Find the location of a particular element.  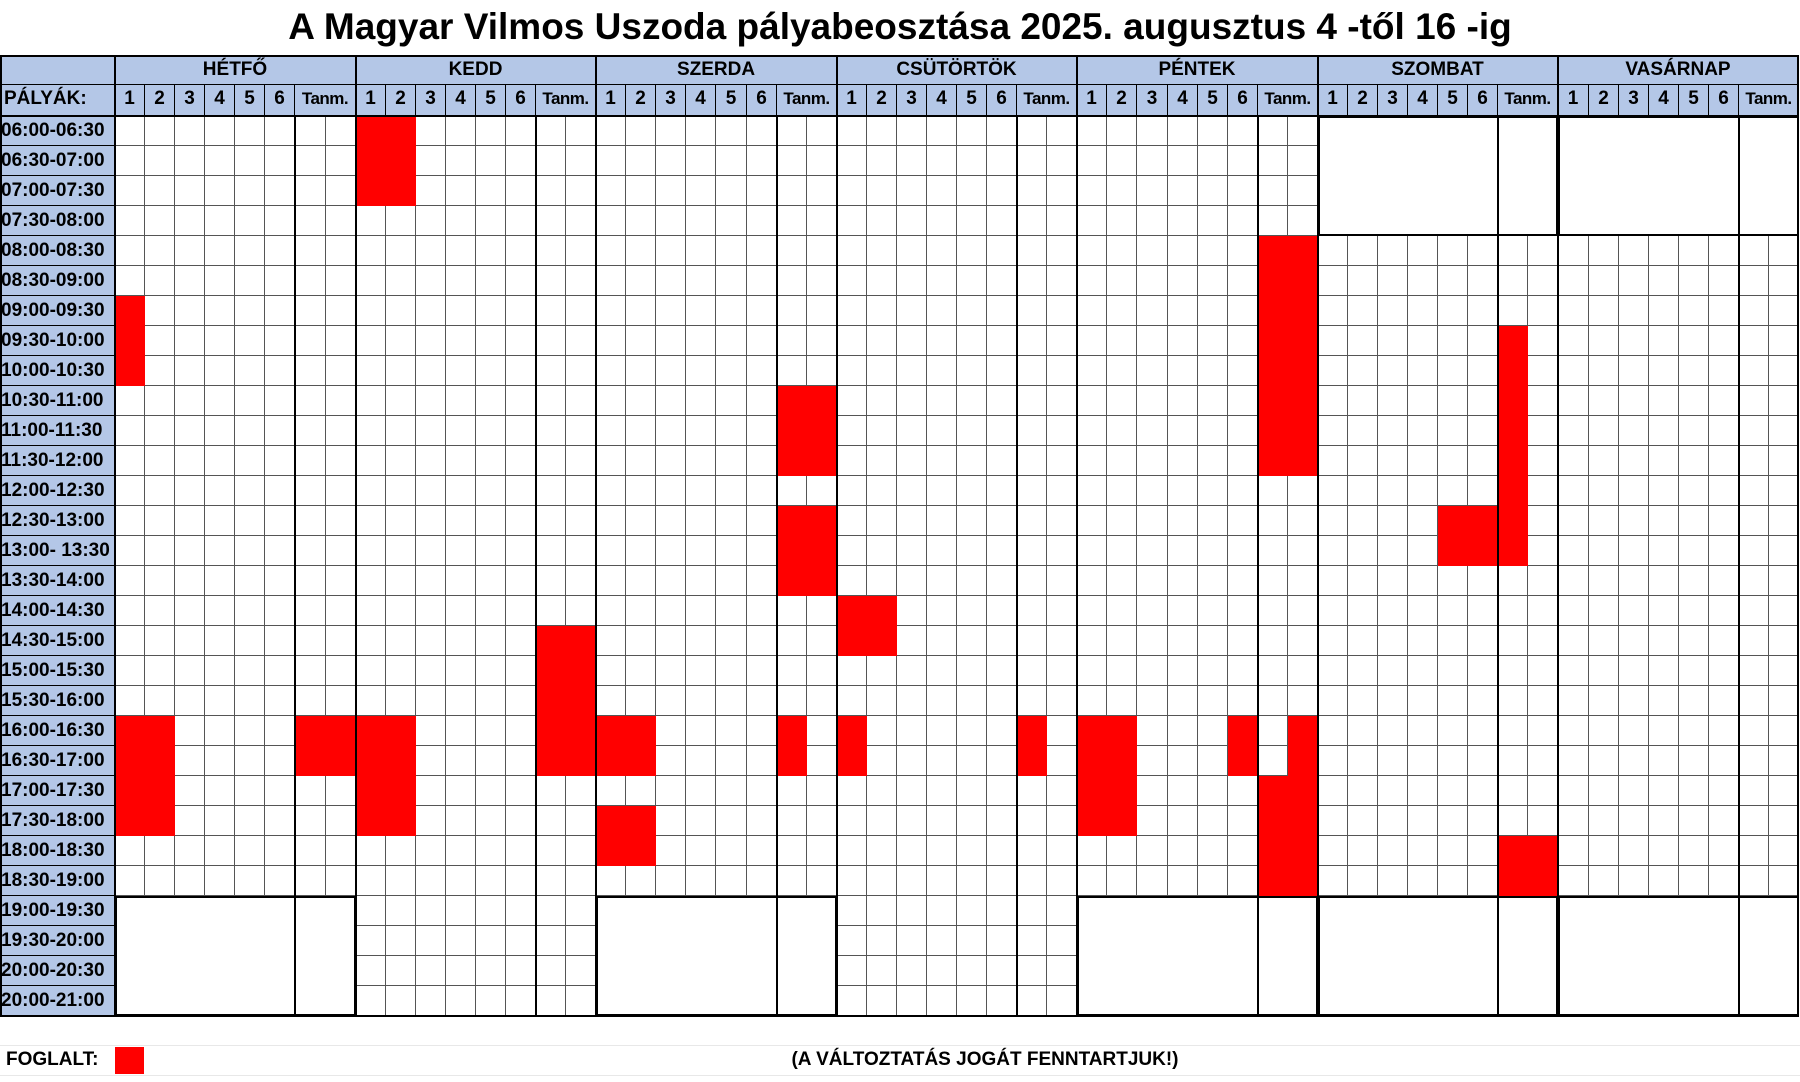

time-label: 10:00-10:30 is located at coordinates (57, 371).